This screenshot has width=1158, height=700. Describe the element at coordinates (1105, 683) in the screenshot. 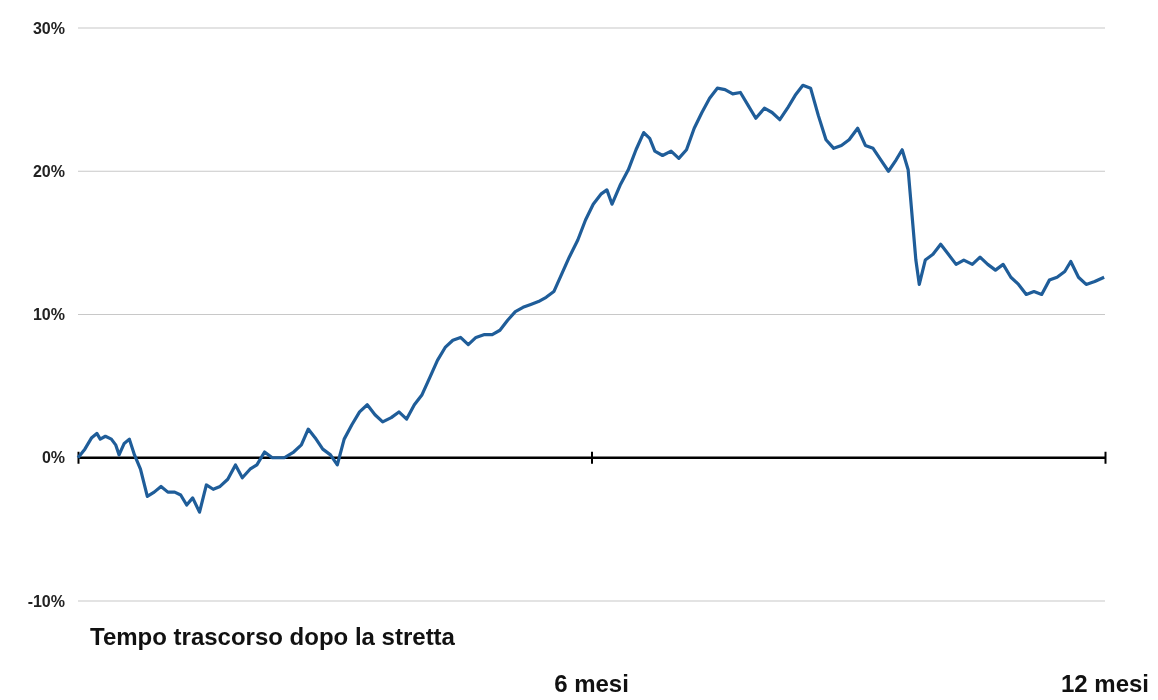

I see `x-tick-label: 12 mesi` at that location.